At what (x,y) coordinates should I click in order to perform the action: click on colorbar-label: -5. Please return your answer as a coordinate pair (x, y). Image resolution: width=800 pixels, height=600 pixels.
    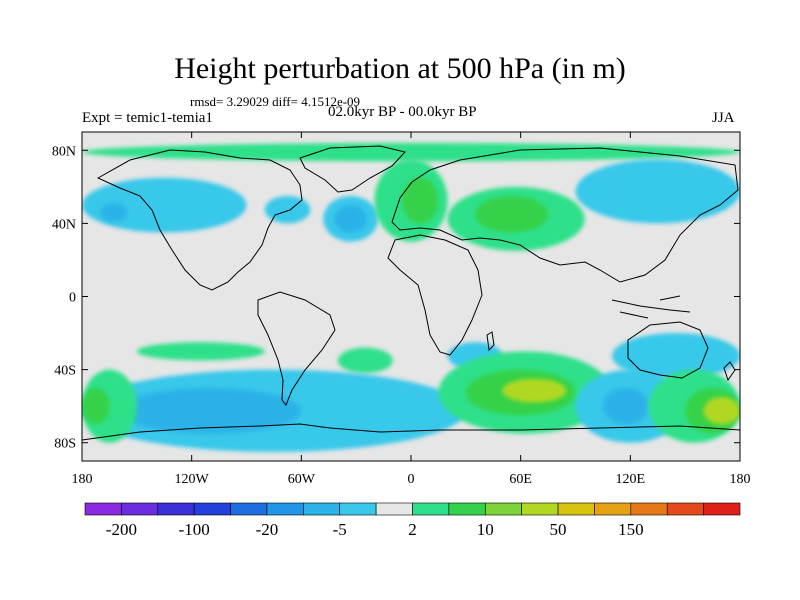
    Looking at the image, I should click on (340, 529).